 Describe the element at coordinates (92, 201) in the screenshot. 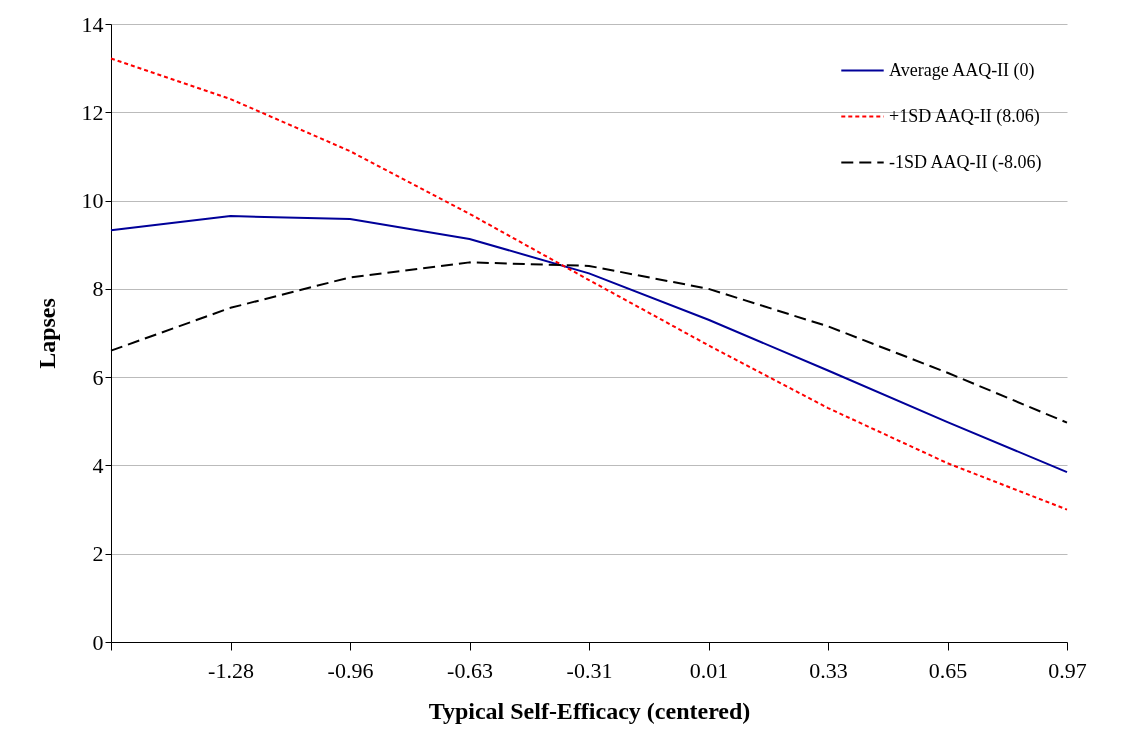

I see `y-tick-label: 10` at that location.